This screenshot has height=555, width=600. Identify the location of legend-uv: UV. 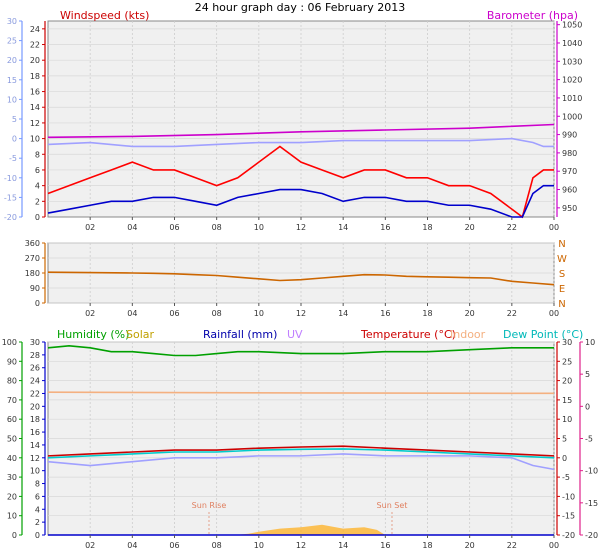
(295, 334).